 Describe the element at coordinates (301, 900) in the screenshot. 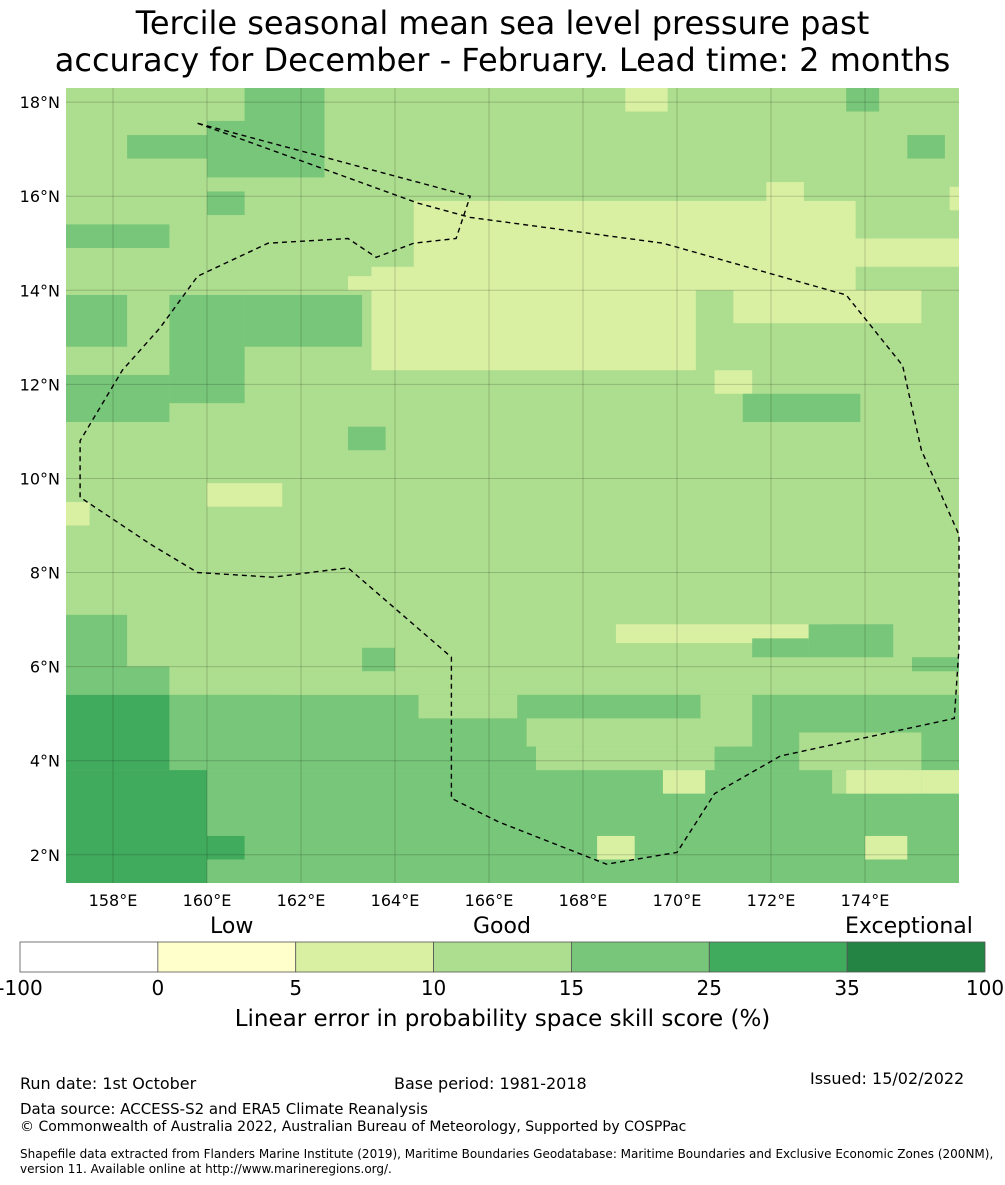

I see `longitude-tick-label: 162°E` at that location.